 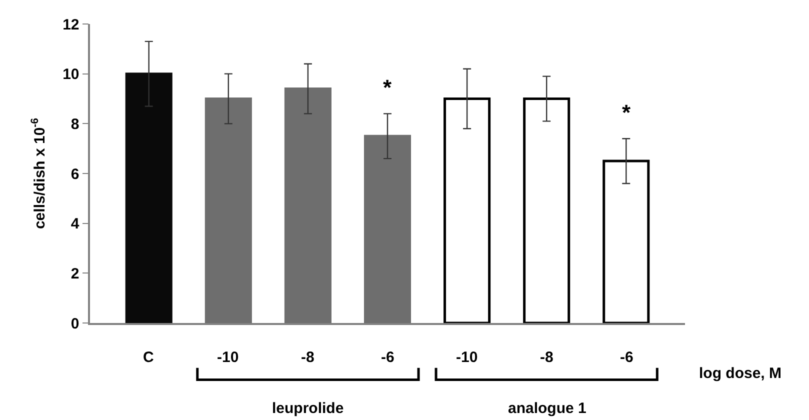 I want to click on y-tick-label: 6, so click(x=75, y=174).